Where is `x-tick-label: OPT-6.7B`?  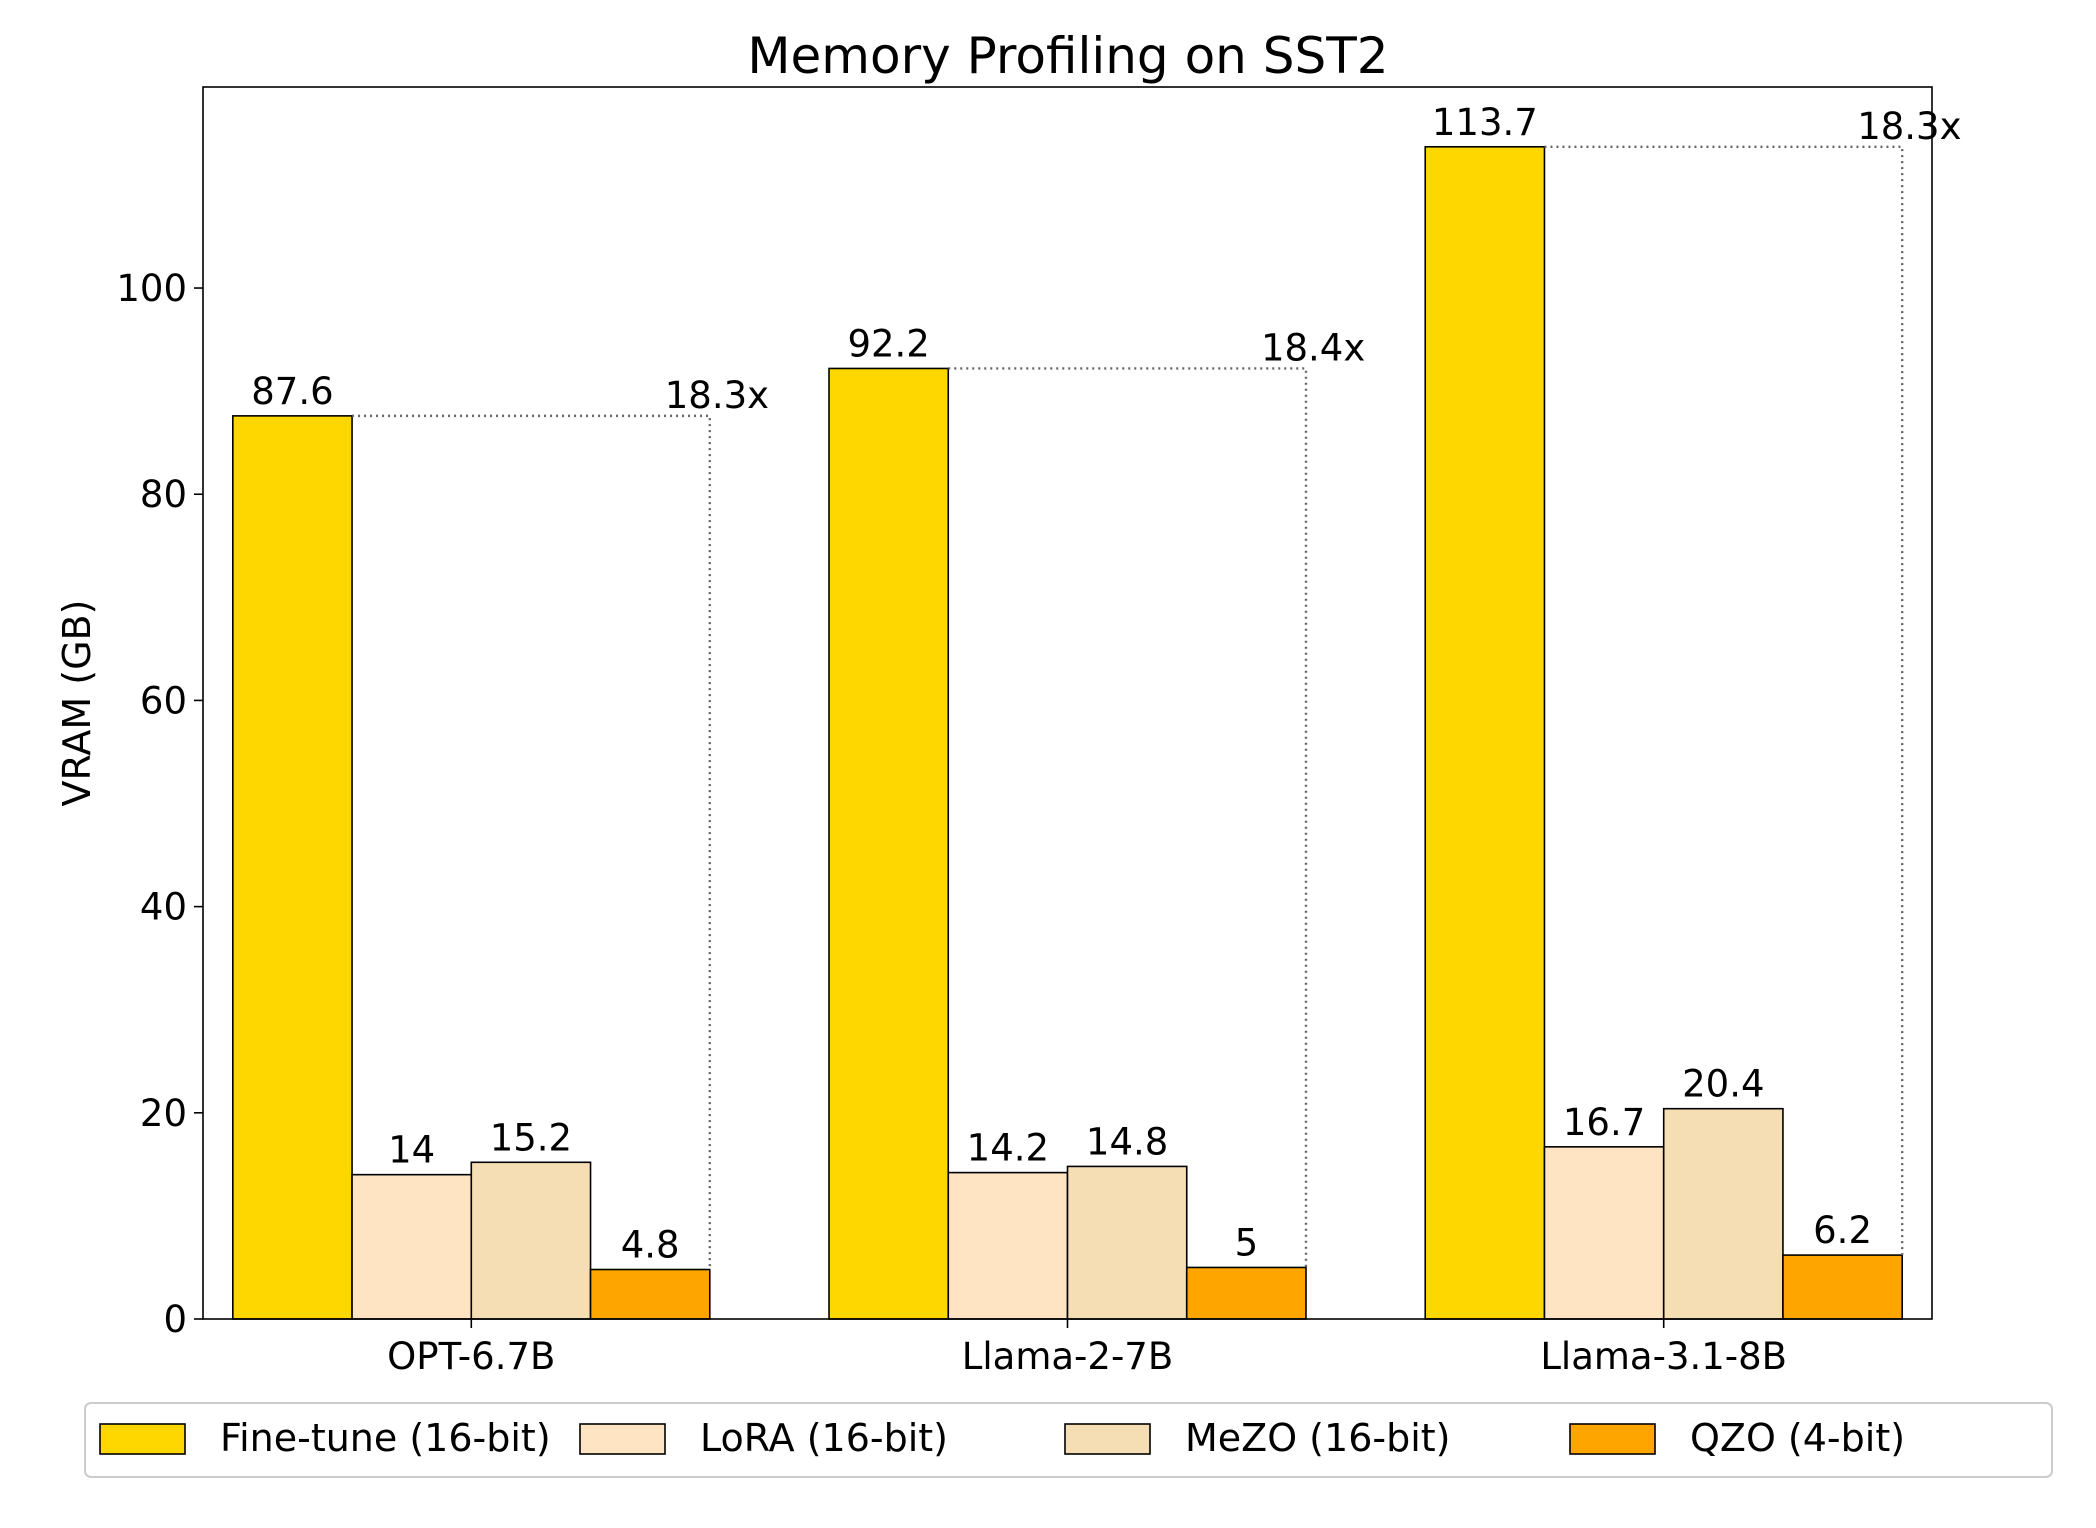 x-tick-label: OPT-6.7B is located at coordinates (471, 1356).